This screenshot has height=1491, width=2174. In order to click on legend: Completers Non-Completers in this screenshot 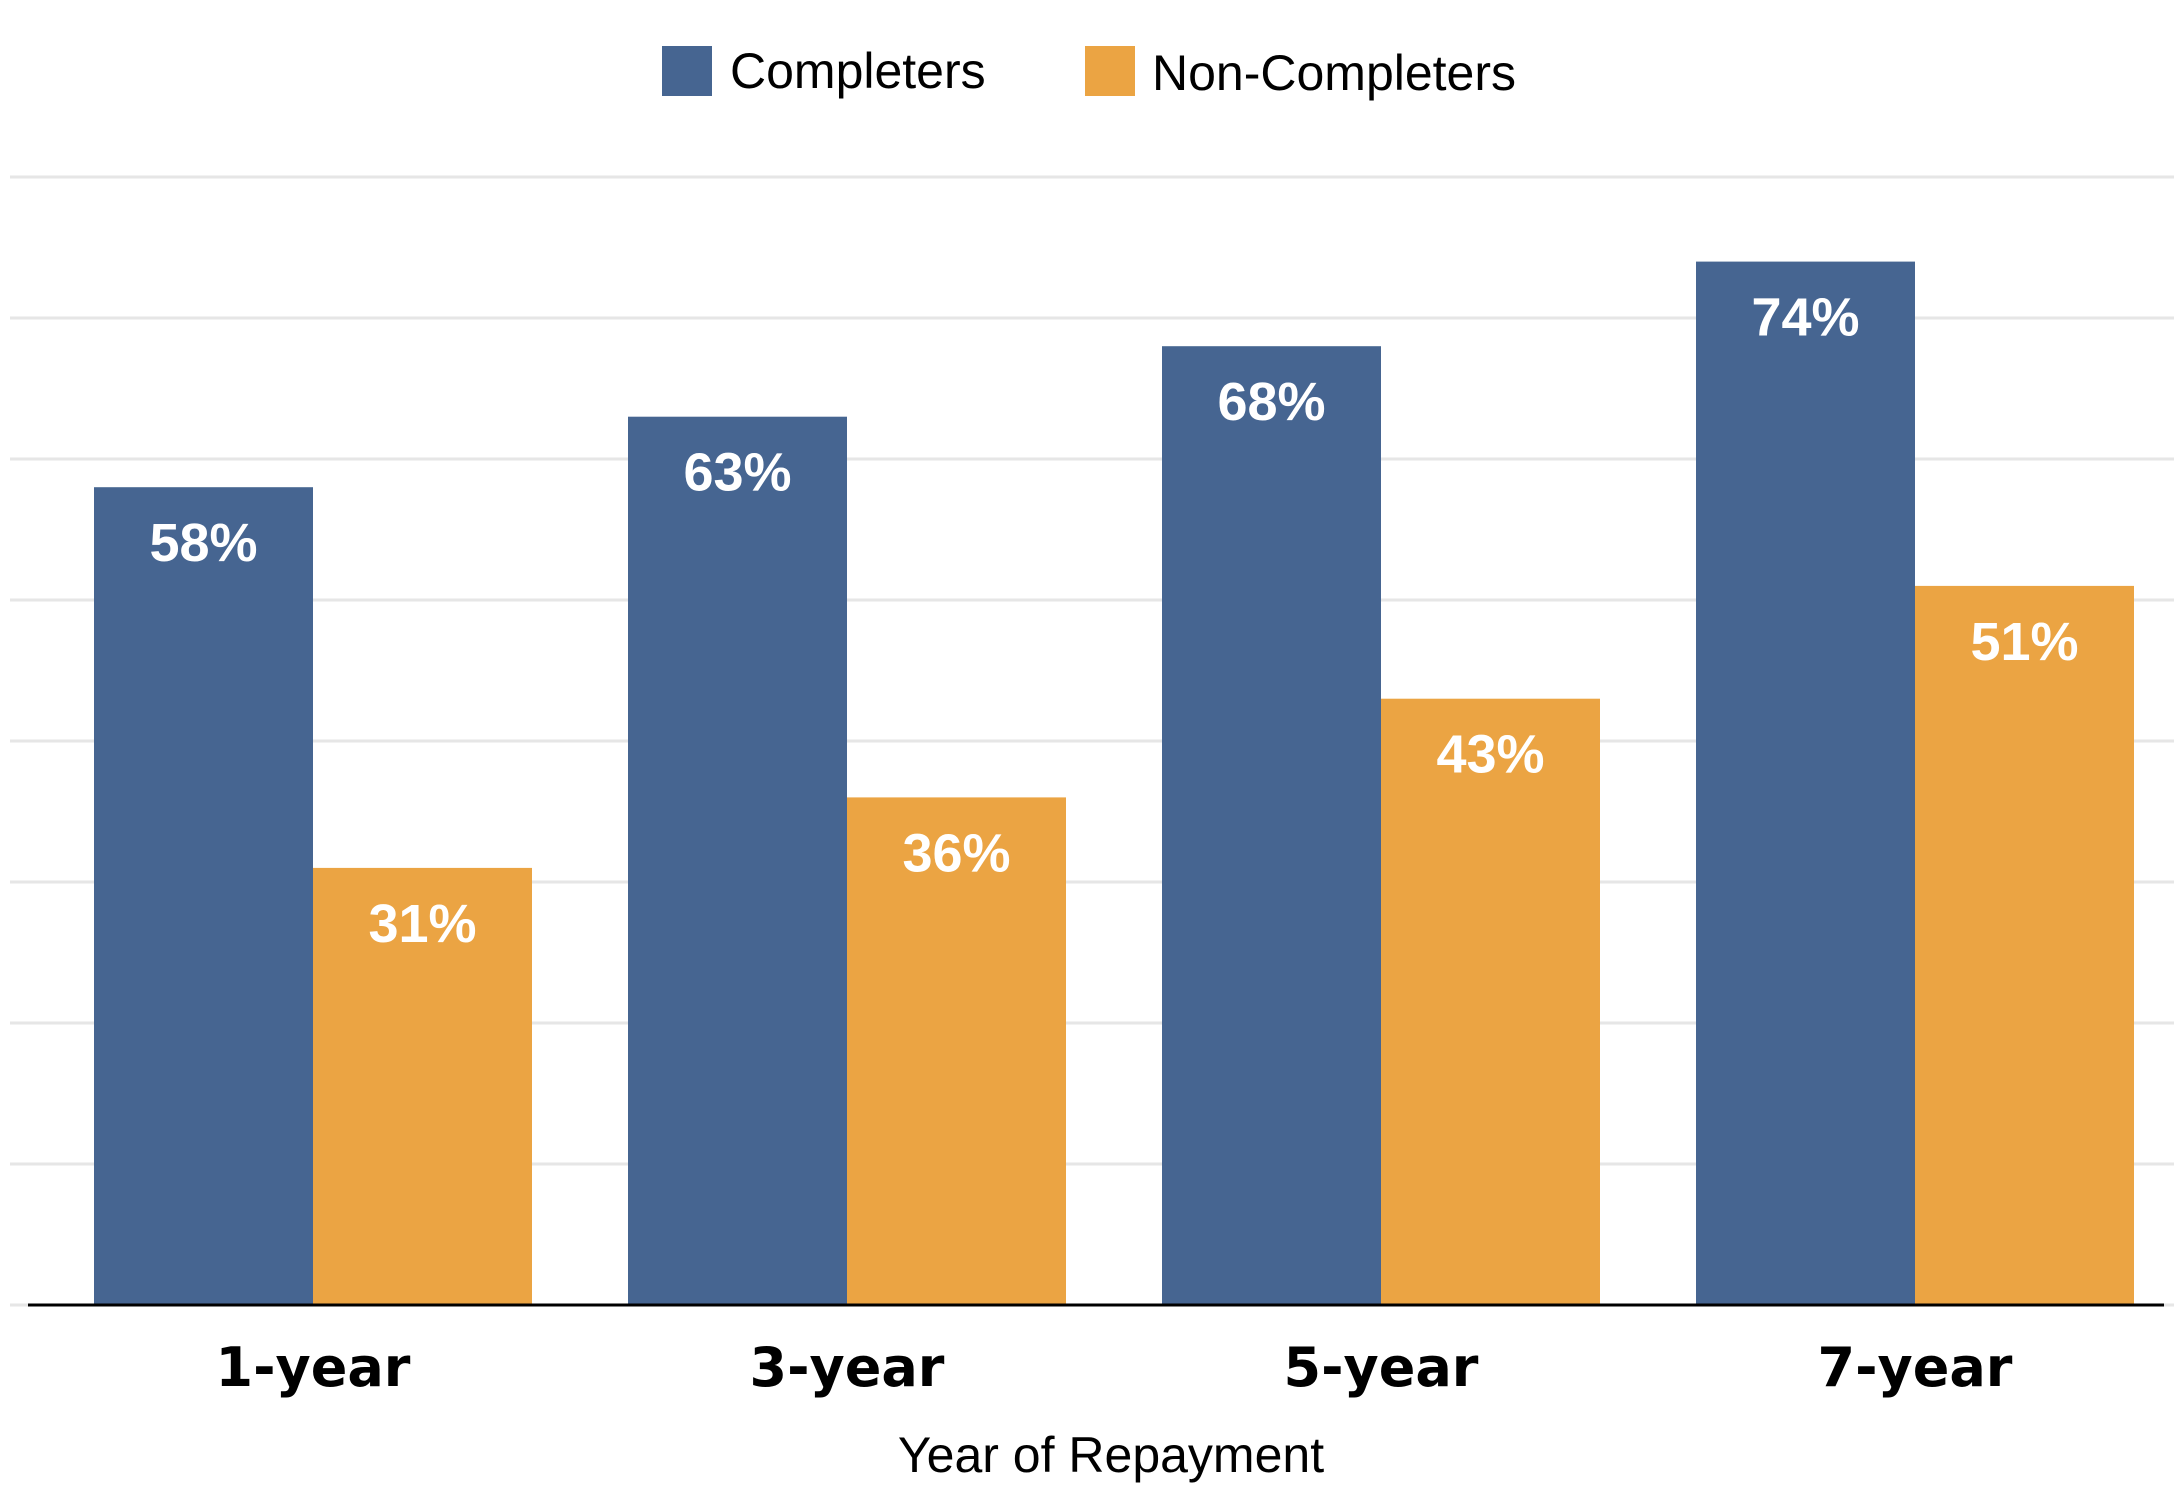, I will do `click(1089, 72)`.